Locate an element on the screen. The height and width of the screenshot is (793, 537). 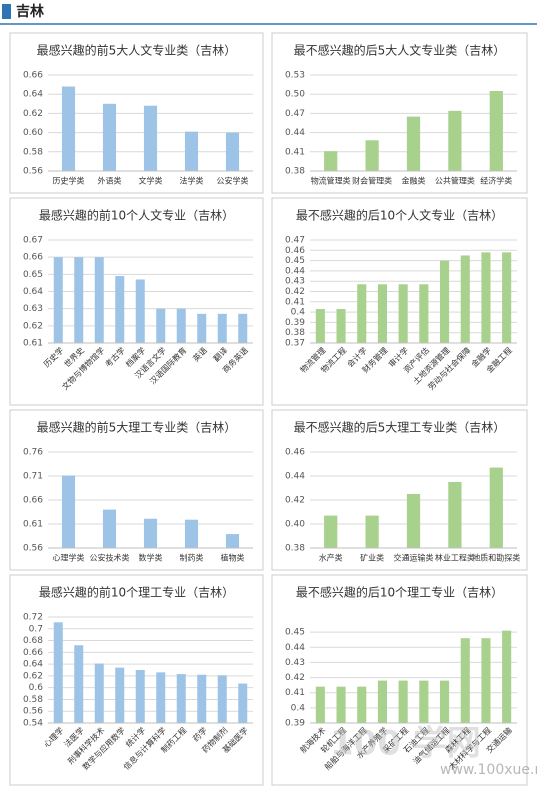
y-tick-label: 0.58 is located at coordinates (33, 152).